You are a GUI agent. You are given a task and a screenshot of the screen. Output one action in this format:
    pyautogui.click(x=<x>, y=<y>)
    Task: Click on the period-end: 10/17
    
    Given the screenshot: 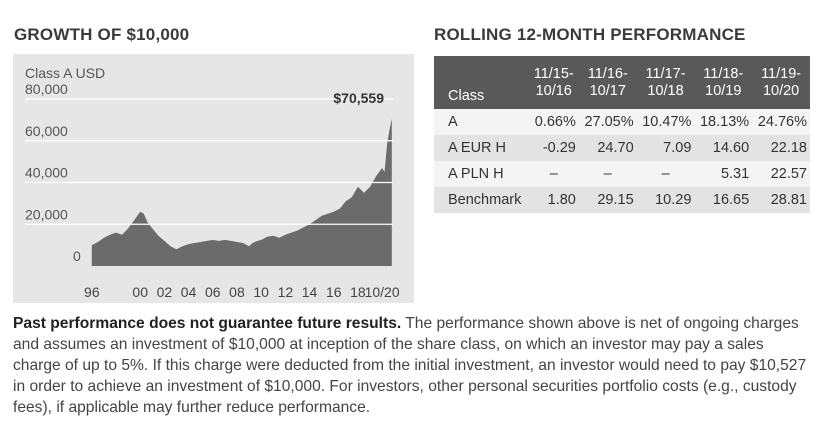 What is the action you would take?
    pyautogui.click(x=607, y=90)
    